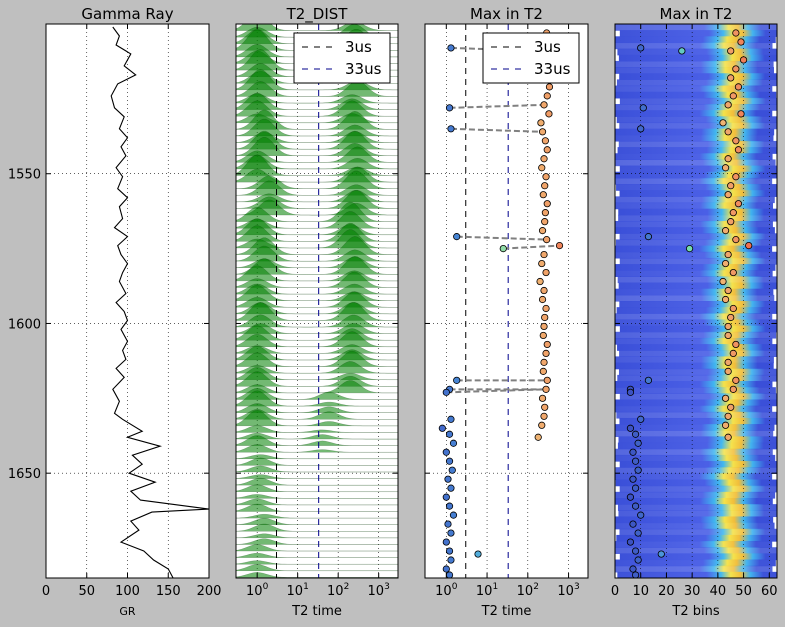  Describe the element at coordinates (718, 591) in the screenshot. I see `x-tick-label: 40` at that location.